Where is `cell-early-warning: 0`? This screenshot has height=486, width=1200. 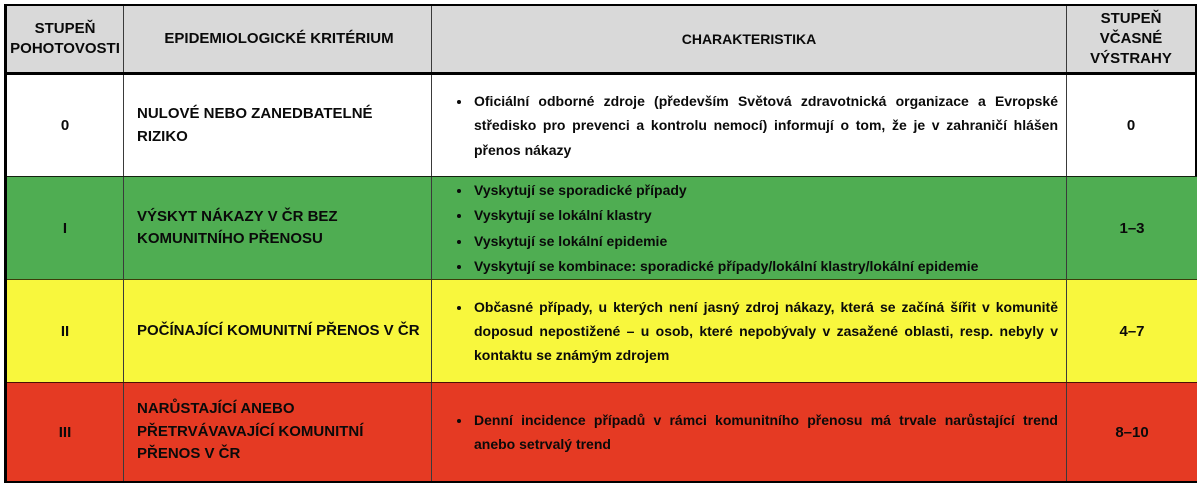 cell-early-warning: 0 is located at coordinates (1132, 125).